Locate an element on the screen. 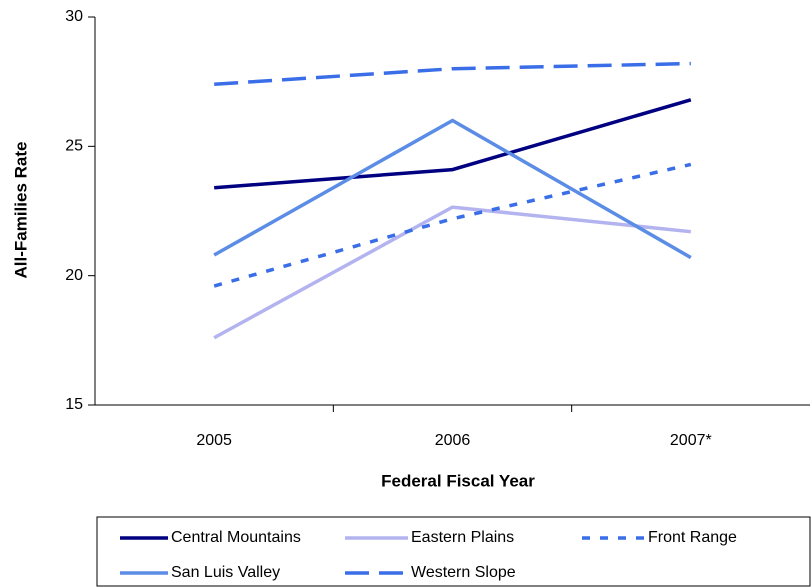  x-tick-label: 2005 is located at coordinates (214, 440).